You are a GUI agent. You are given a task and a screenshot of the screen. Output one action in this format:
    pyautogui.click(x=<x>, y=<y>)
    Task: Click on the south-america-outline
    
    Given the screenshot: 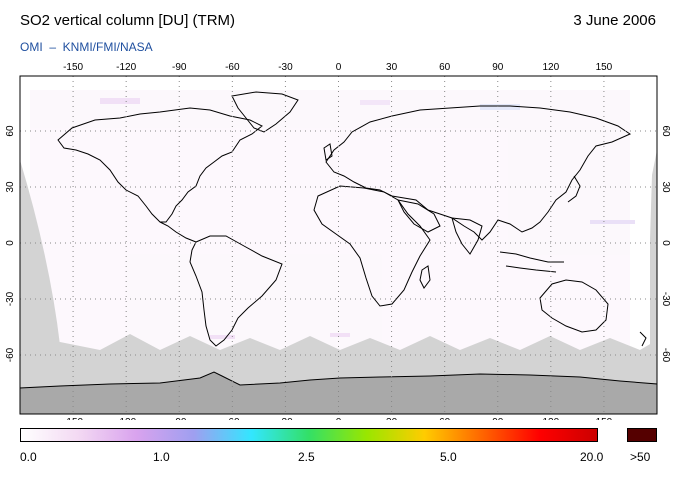 What is the action you would take?
    pyautogui.click(x=236, y=291)
    